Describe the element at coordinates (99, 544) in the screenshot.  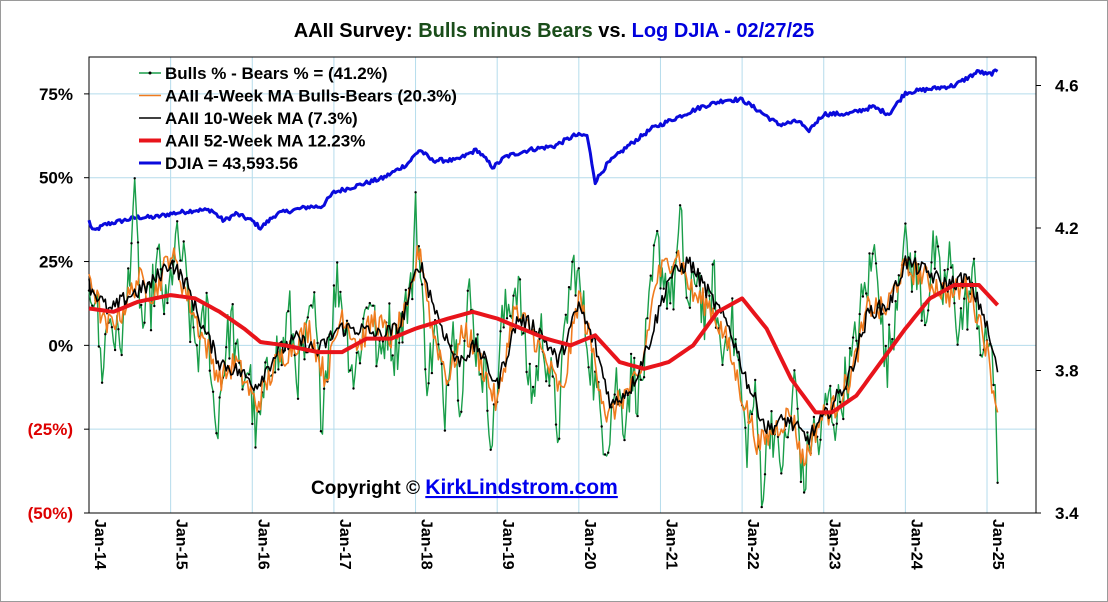
I see `x-tick-label: Jan-14` at that location.